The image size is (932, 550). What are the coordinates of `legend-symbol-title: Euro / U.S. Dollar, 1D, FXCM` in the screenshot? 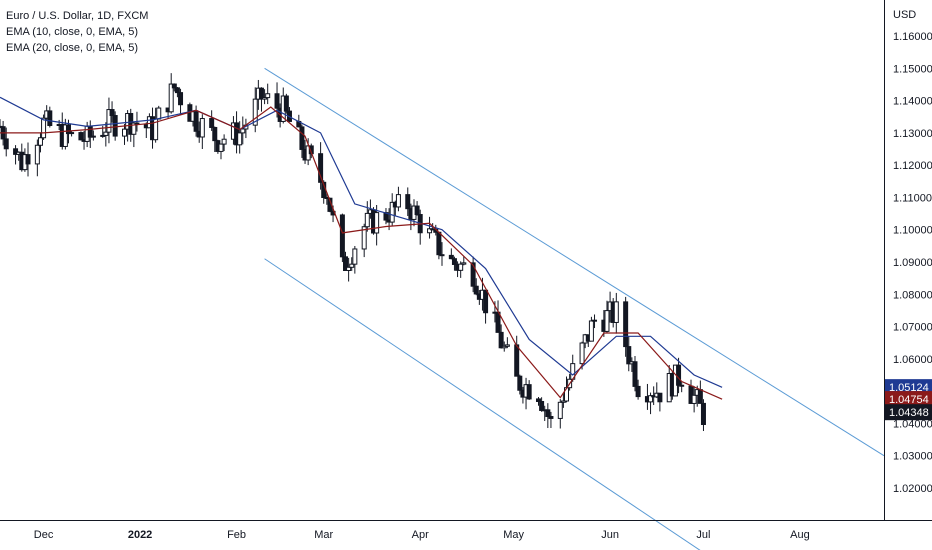 It's located at (77, 16).